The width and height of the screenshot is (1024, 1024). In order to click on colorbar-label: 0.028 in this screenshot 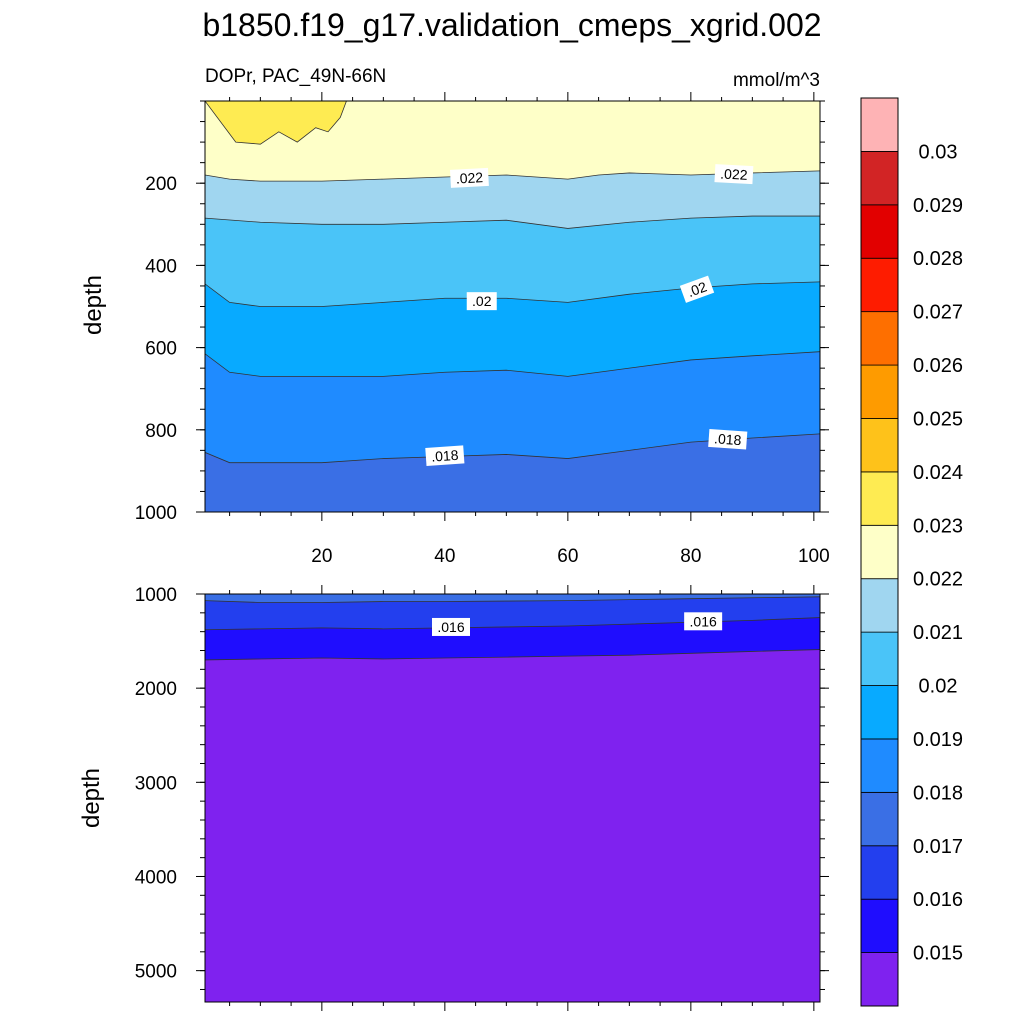, I will do `click(938, 259)`.